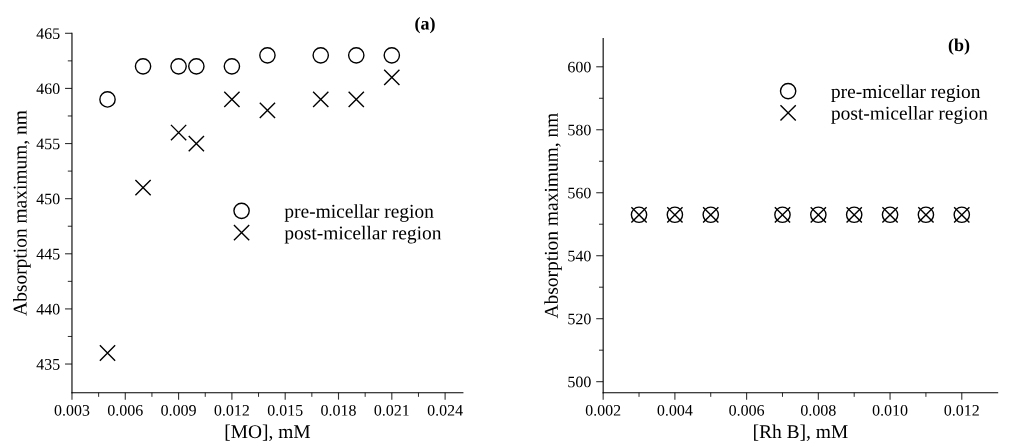  Describe the element at coordinates (890, 410) in the screenshot. I see `x-tick-label: 0.010` at that location.